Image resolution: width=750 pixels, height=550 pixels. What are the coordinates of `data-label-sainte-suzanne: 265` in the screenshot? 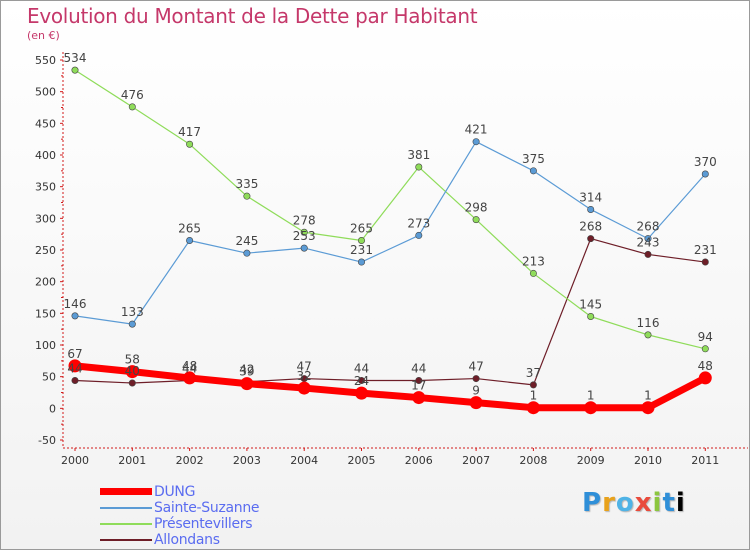 It's located at (189, 229).